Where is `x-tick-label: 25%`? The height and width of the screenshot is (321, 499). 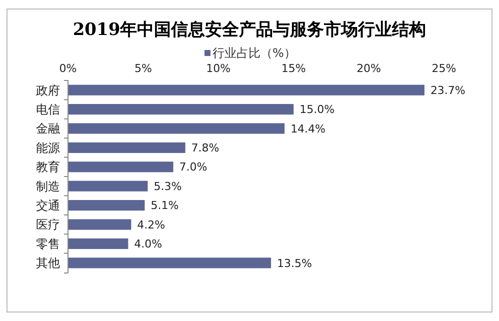
x-tick-label: 25% is located at coordinates (444, 68).